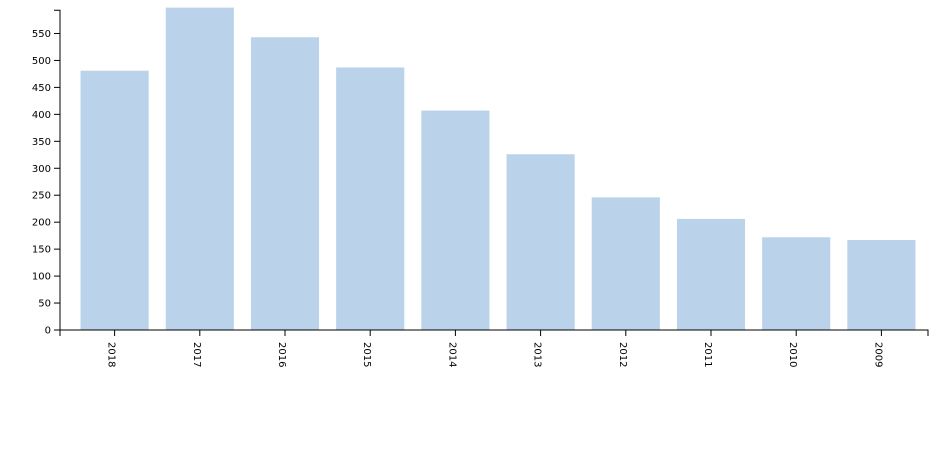 The height and width of the screenshot is (454, 933). Describe the element at coordinates (196, 354) in the screenshot. I see `x-tick-label: 2017` at that location.